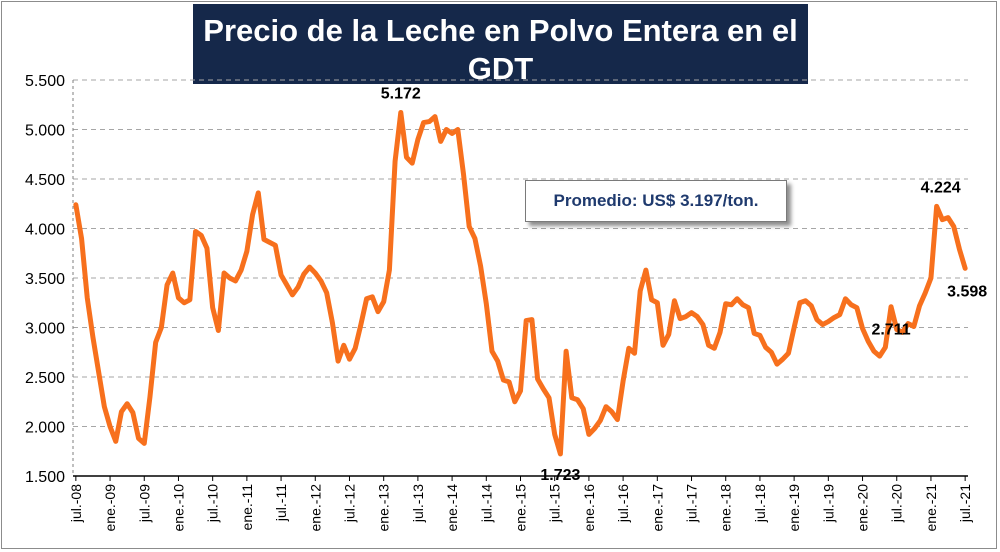  What do you see at coordinates (452, 508) in the screenshot?
I see `x-tick-label: ene.-14` at bounding box center [452, 508].